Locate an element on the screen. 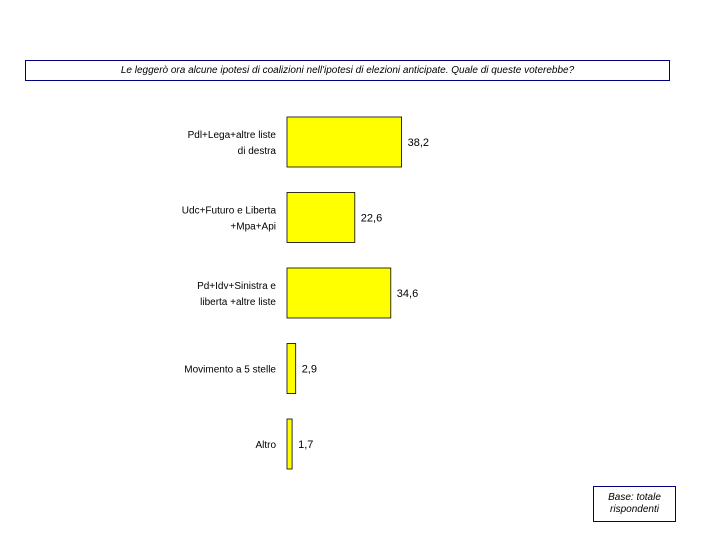 The image size is (720, 540). base-note-line-2: rispondenti is located at coordinates (634, 509).